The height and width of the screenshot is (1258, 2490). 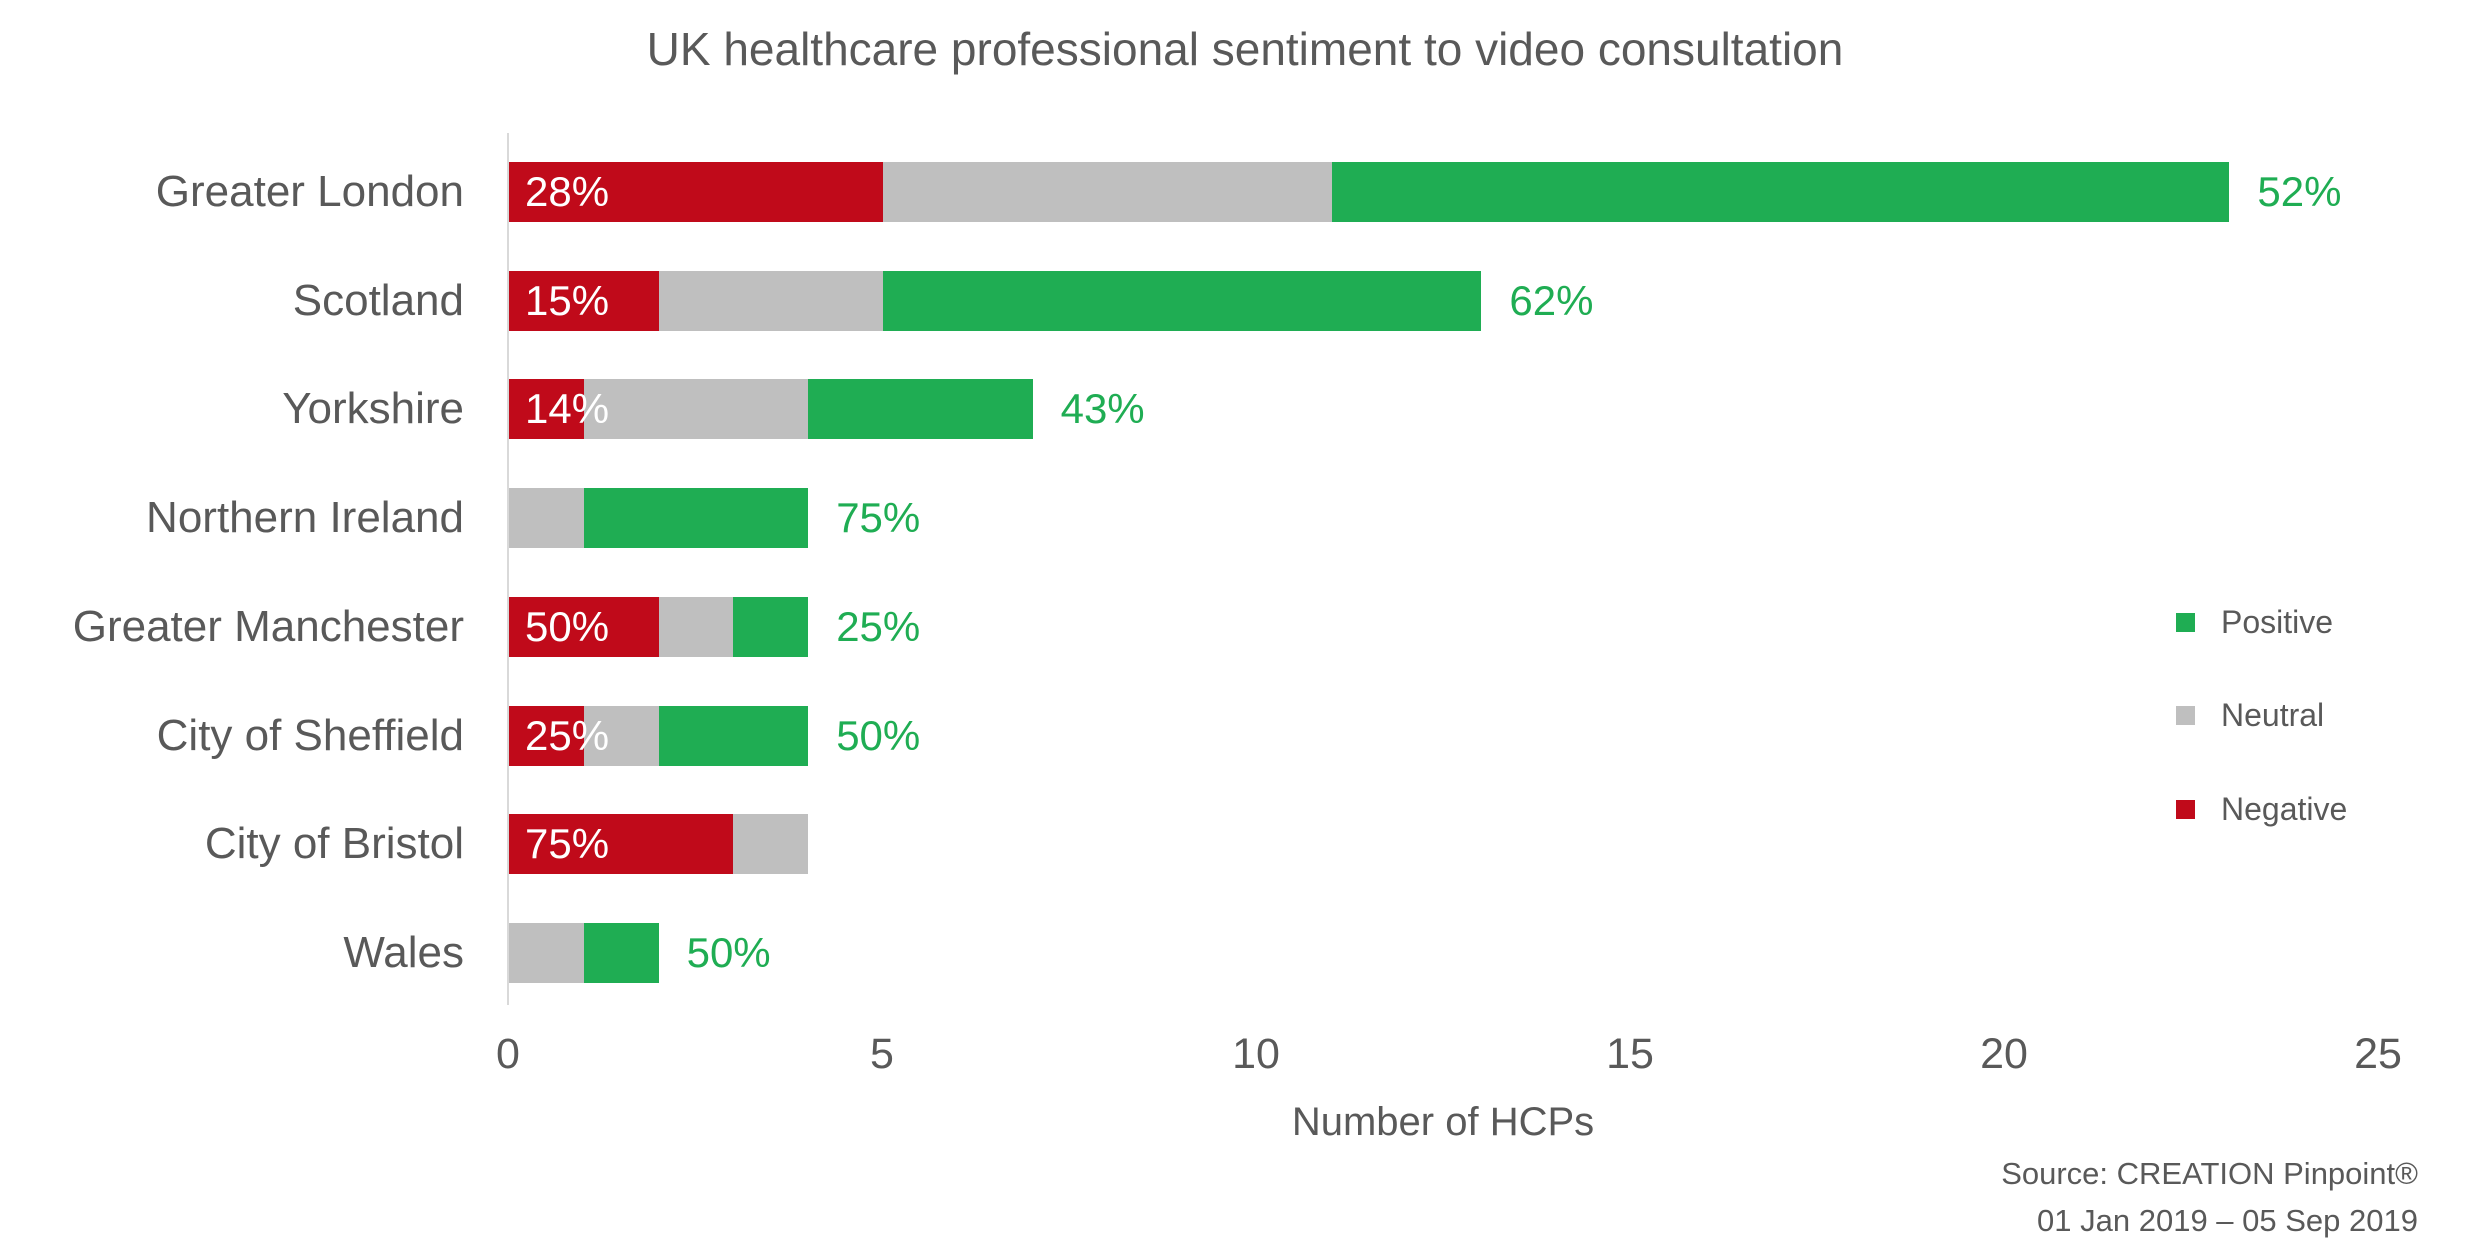 I want to click on negative-value-label: 14%, so click(x=567, y=408).